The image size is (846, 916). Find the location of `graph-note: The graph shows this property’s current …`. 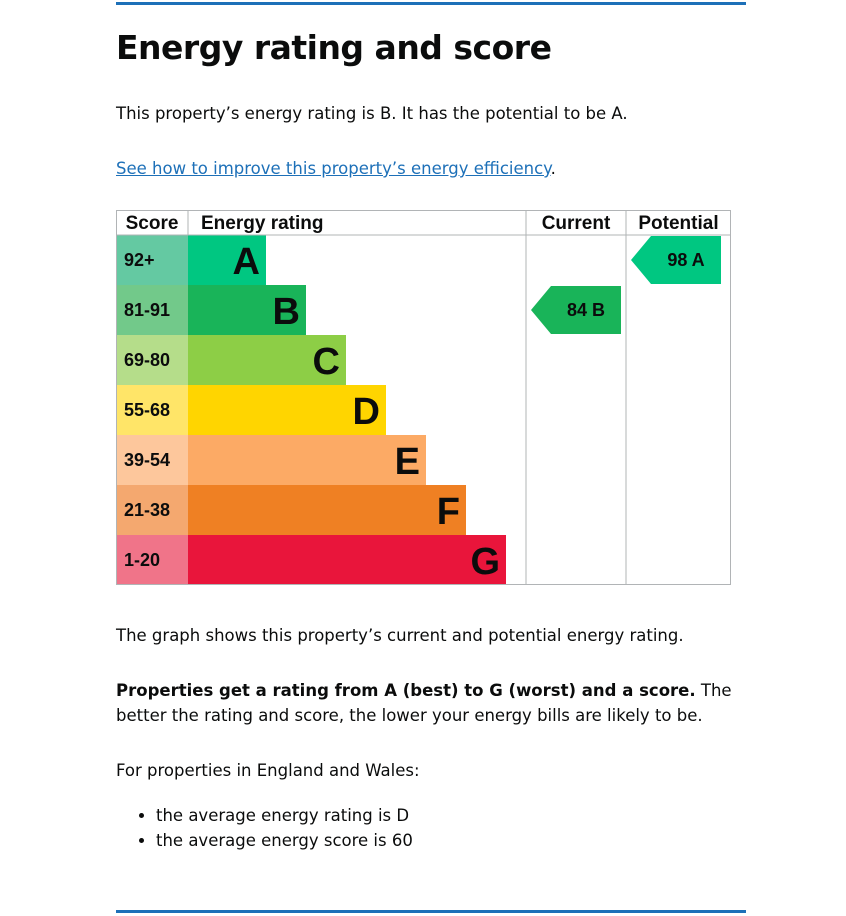

graph-note: The graph shows this property’s current … is located at coordinates (400, 635).